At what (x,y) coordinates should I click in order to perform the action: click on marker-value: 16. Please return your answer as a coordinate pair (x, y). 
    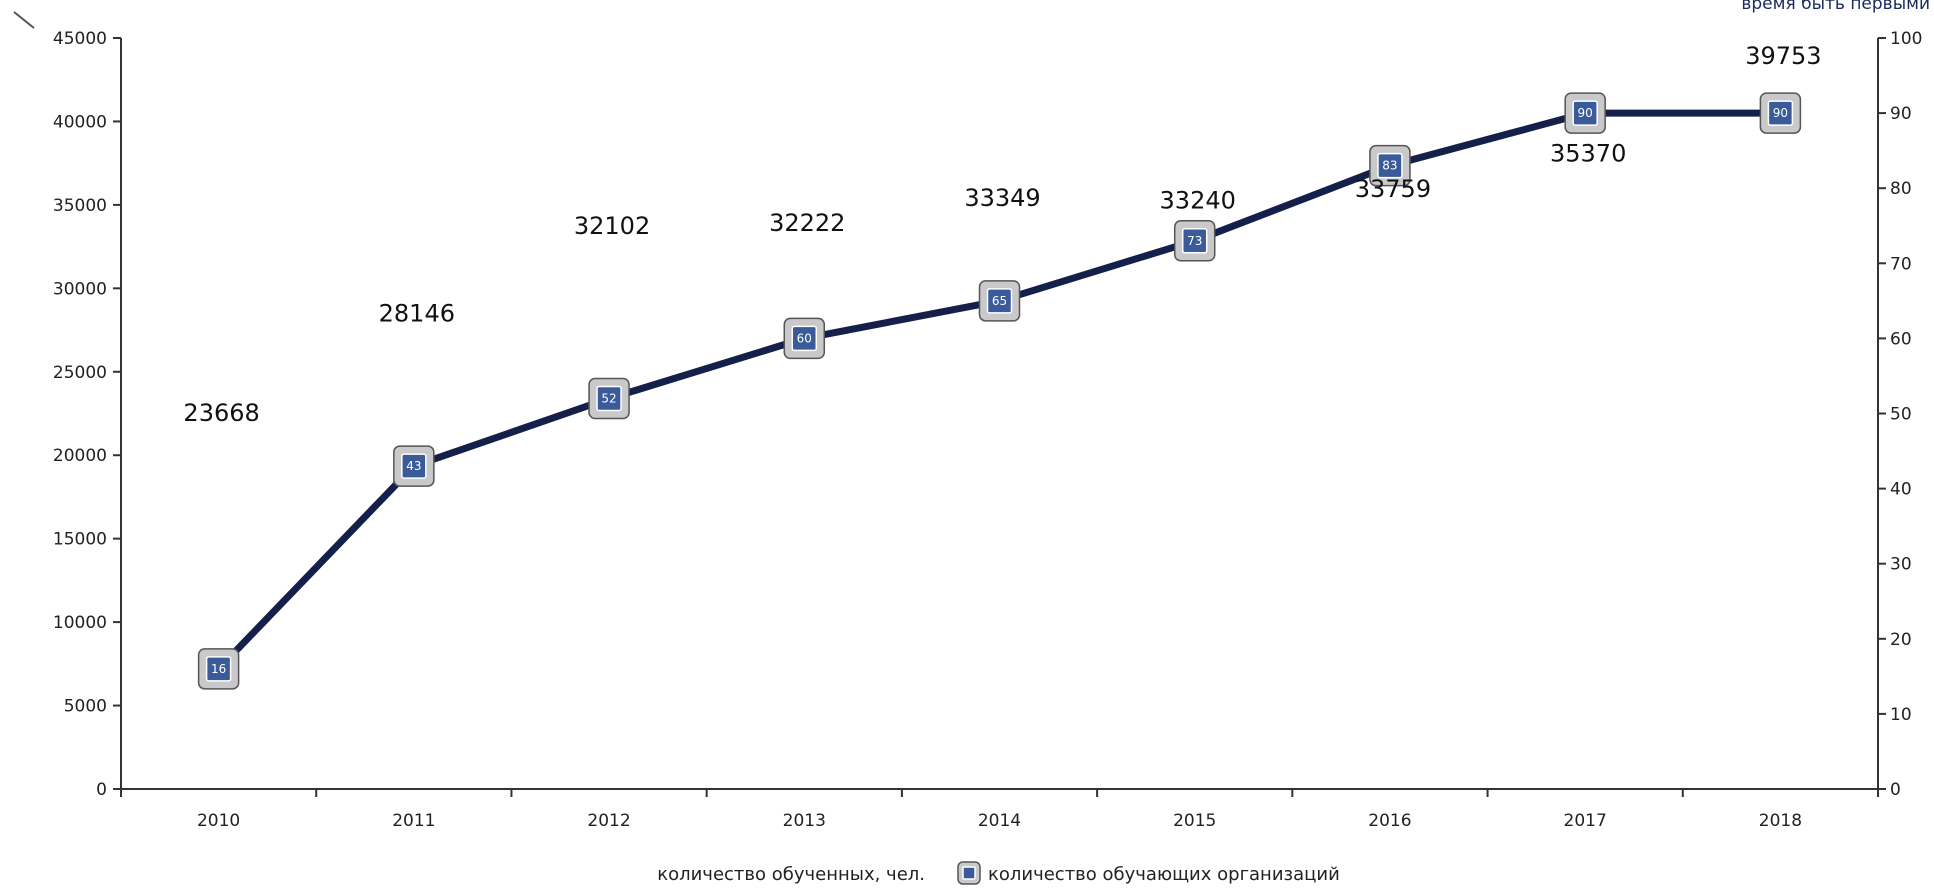
    Looking at the image, I should click on (218, 669).